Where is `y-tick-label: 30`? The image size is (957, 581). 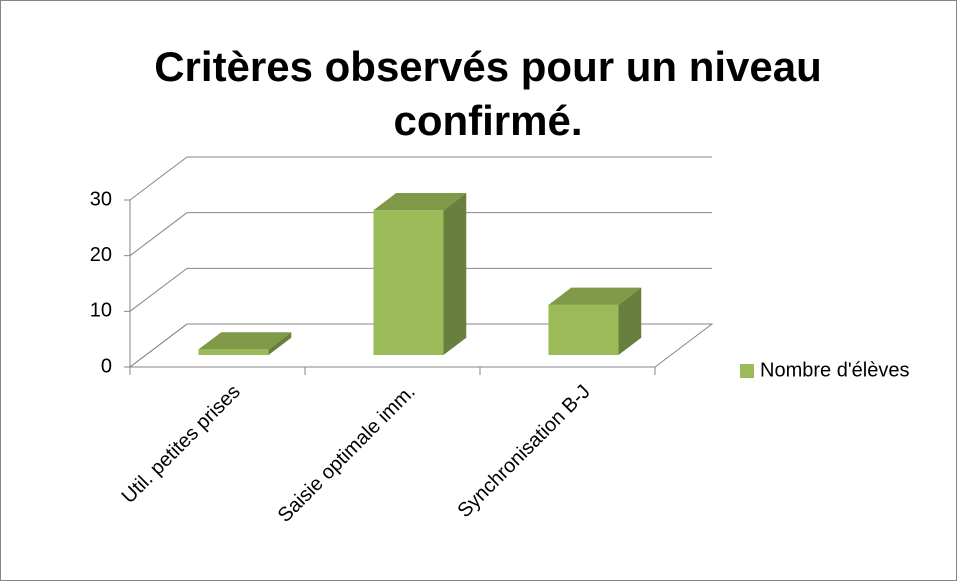
y-tick-label: 30 is located at coordinates (101, 199).